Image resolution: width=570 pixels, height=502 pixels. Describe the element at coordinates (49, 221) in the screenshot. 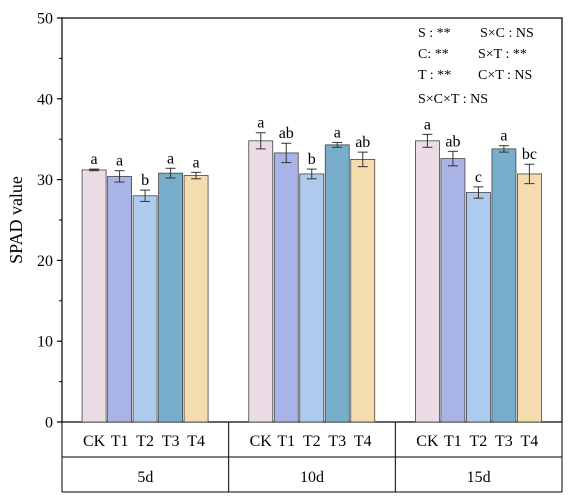

I see `y-axis: 0 10 20 30 40 50` at that location.